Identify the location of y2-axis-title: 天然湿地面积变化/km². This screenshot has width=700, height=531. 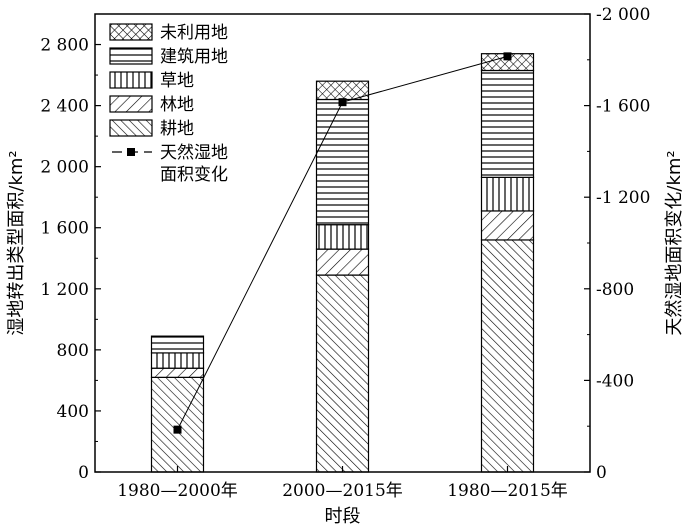
(674, 242).